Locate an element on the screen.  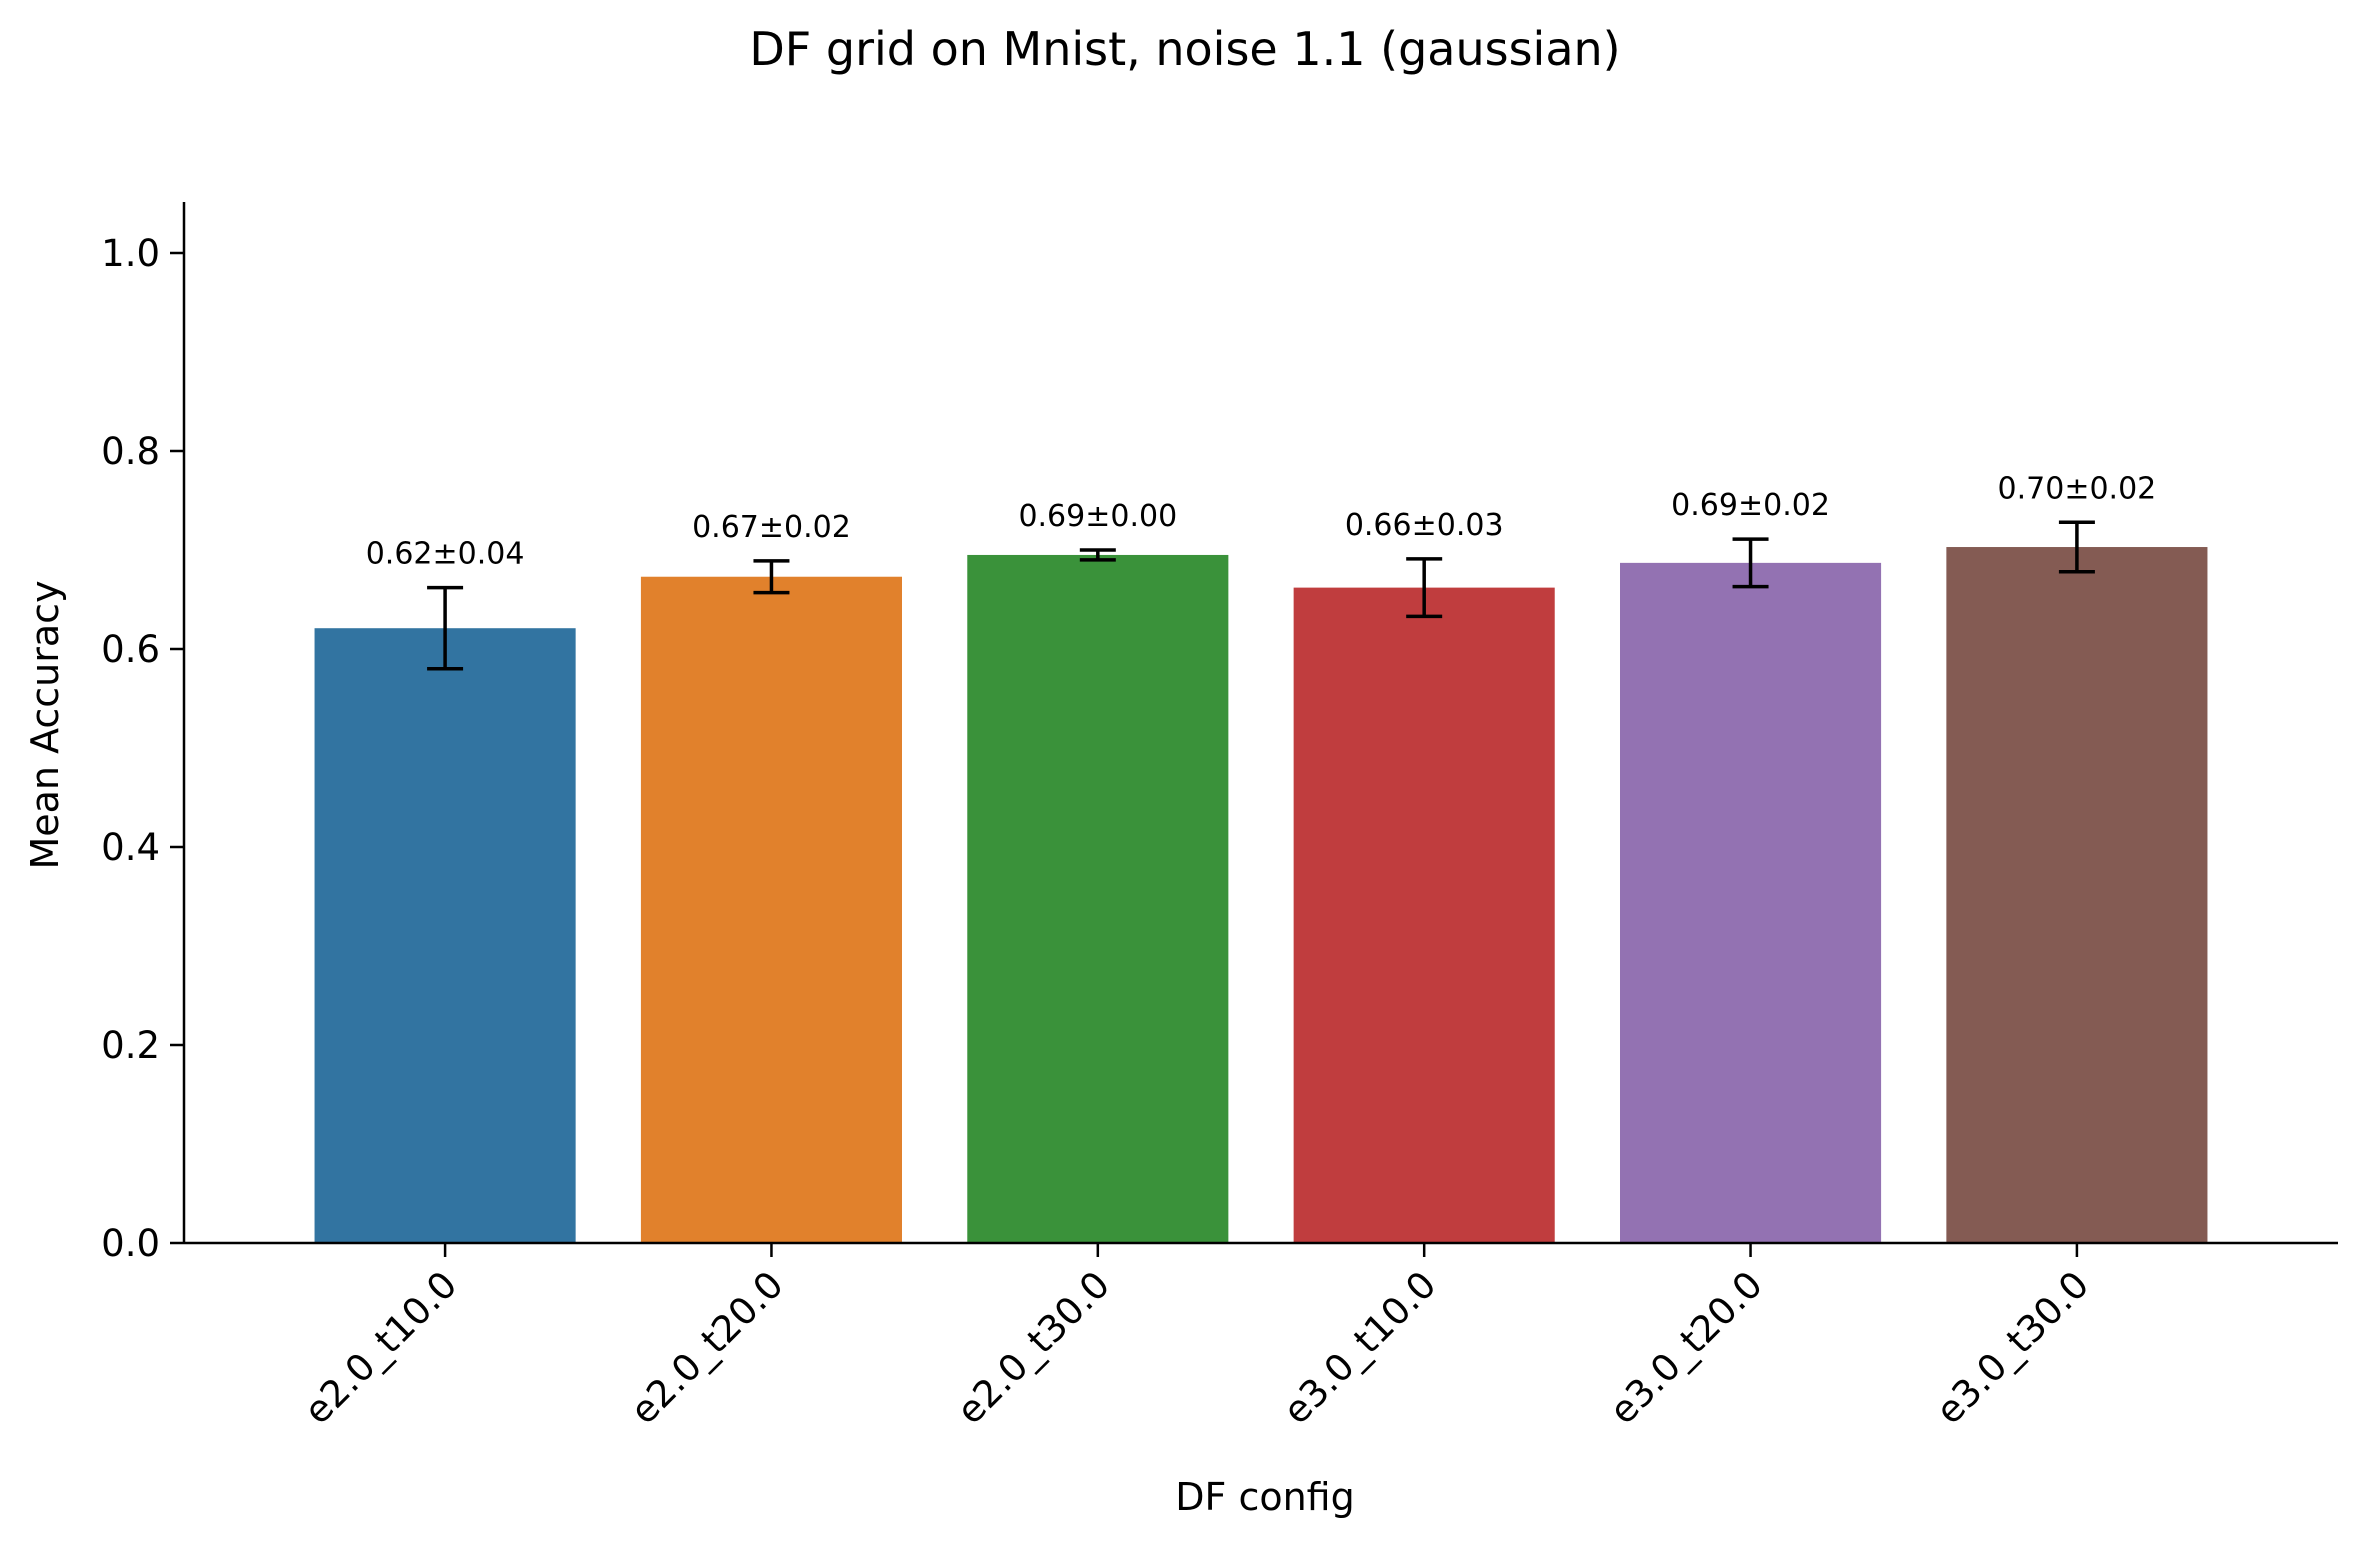
bar-label-e3.0_t30.0: 0.70±0.02 is located at coordinates (2077, 488).